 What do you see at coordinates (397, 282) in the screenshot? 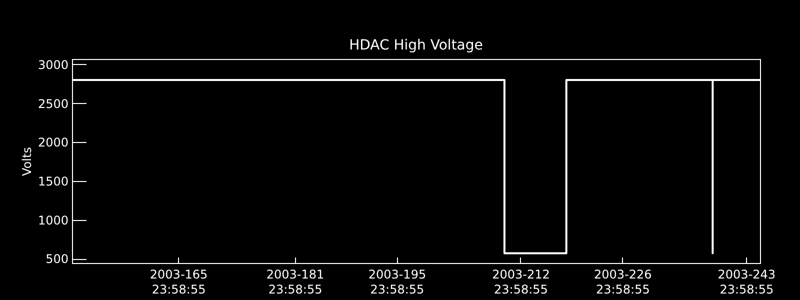
I see `x-tick-label: 2003-195 23:58:55` at bounding box center [397, 282].